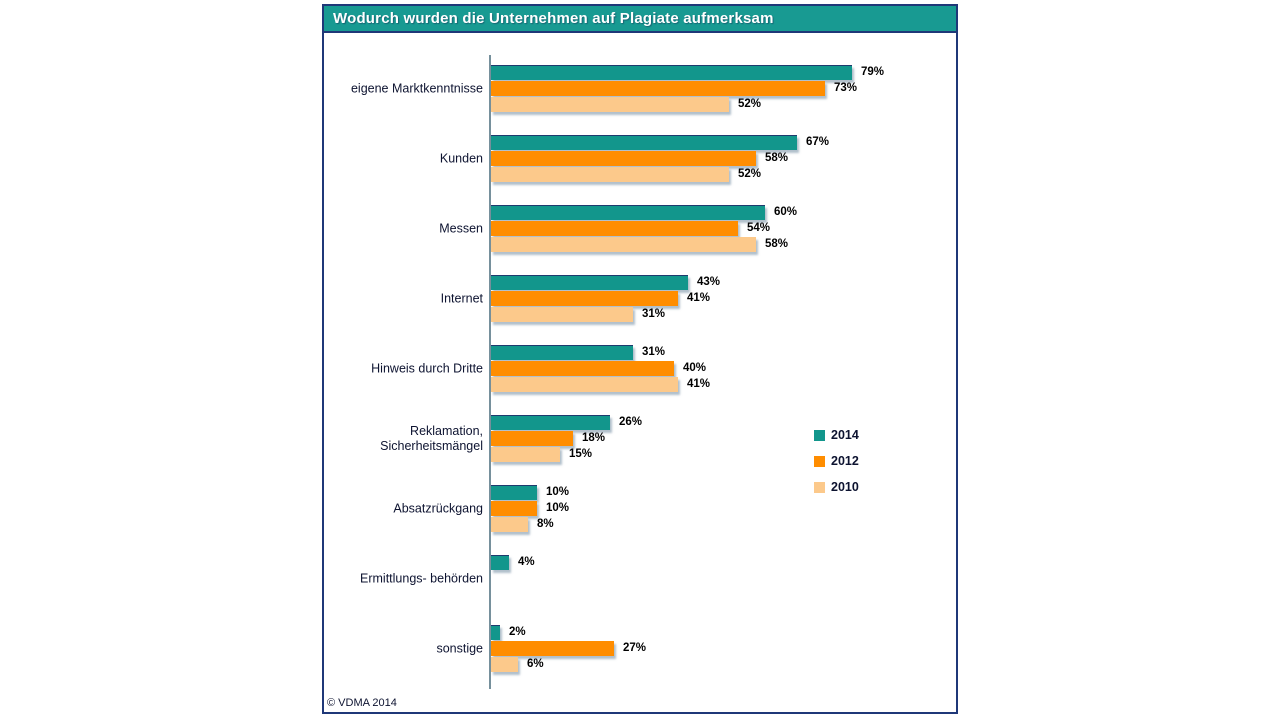  Describe the element at coordinates (777, 244) in the screenshot. I see `value-label-2010-messen: 58%` at that location.